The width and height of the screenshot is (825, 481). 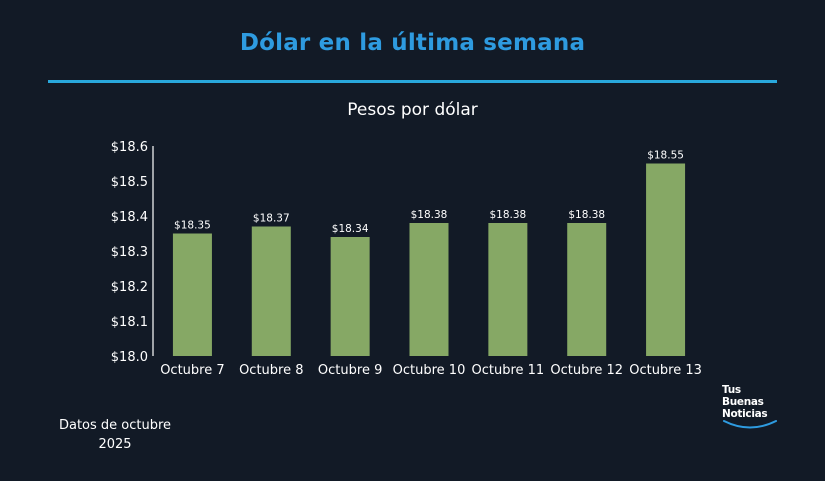 What do you see at coordinates (412, 81) in the screenshot?
I see `title-divider` at bounding box center [412, 81].